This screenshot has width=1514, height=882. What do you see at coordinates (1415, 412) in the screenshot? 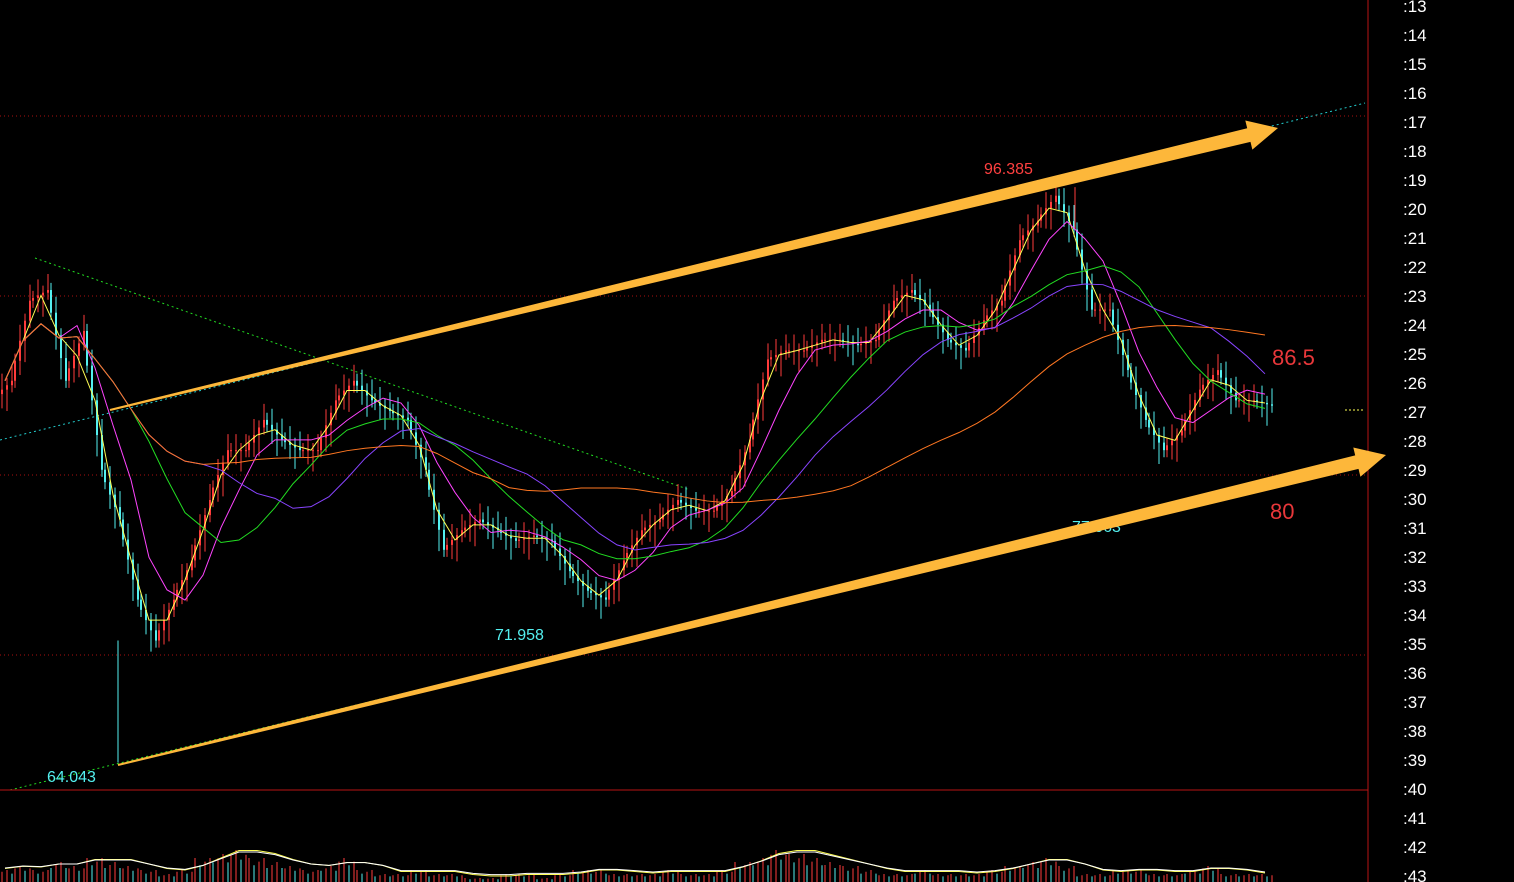
I see `axis-tick-label: :27` at bounding box center [1415, 412].